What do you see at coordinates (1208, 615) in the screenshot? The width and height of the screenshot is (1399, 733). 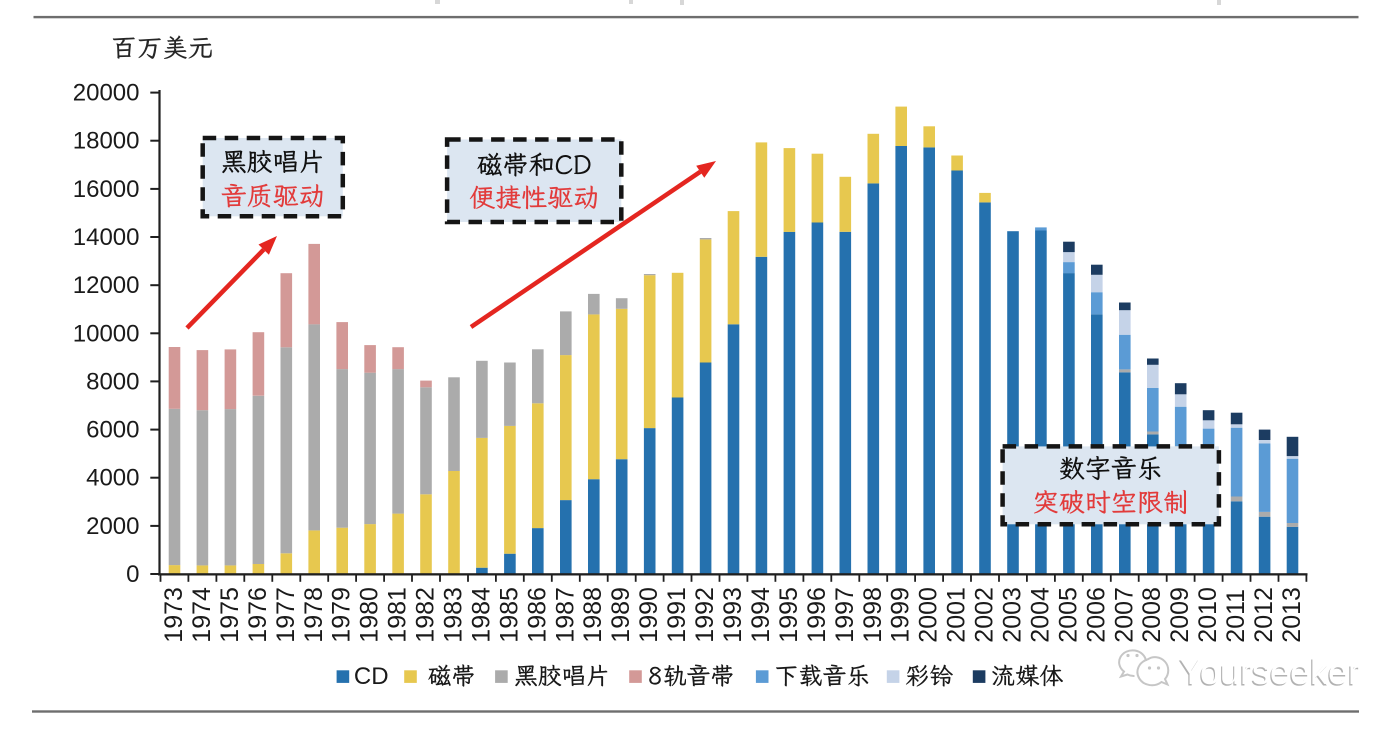 I see `svg-text: 2010` at bounding box center [1208, 615].